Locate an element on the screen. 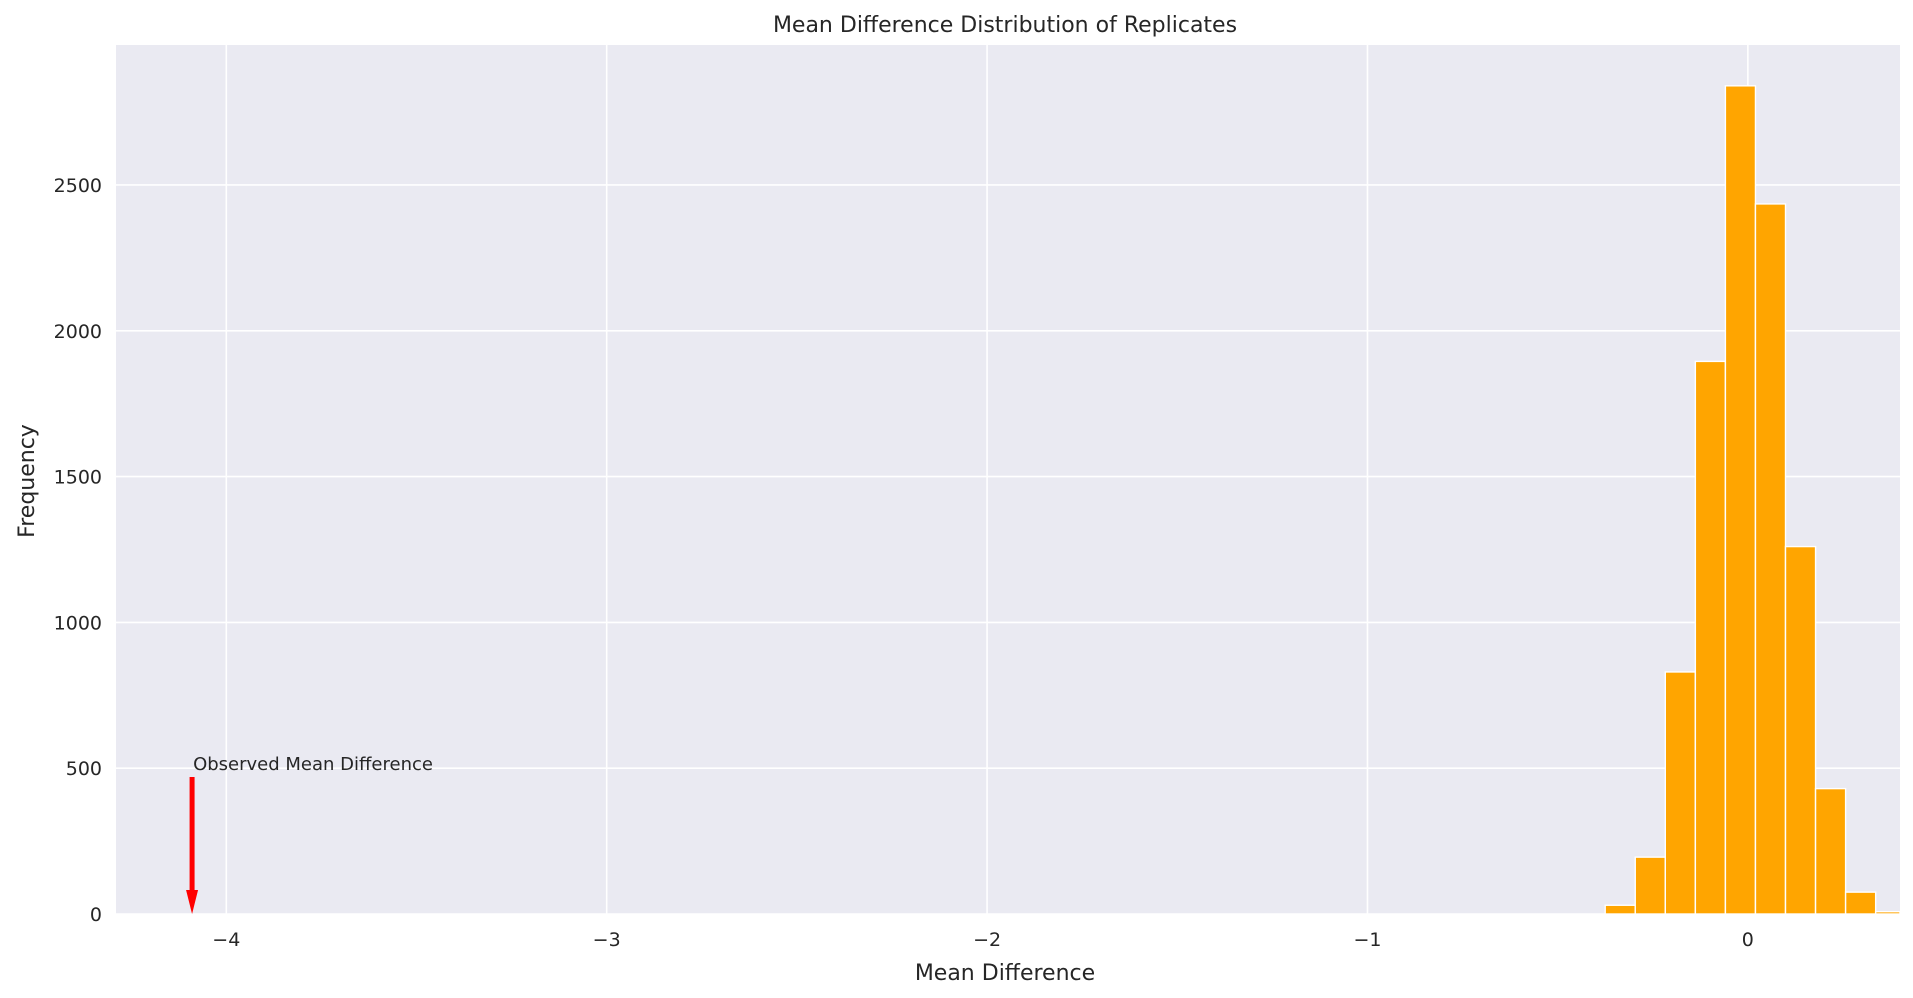 This screenshot has height=998, width=1913. x-tick-labels: −4 −3 −2 −1 0 is located at coordinates (983, 940).